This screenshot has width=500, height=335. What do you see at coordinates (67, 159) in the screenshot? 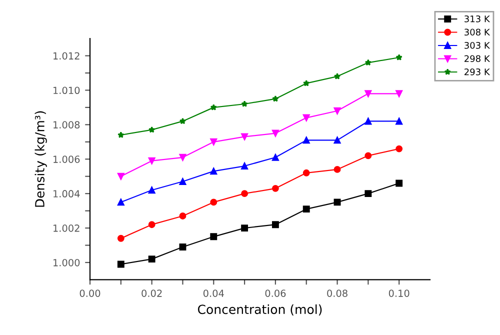
I see `y-tick-label: 1.006` at bounding box center [67, 159].